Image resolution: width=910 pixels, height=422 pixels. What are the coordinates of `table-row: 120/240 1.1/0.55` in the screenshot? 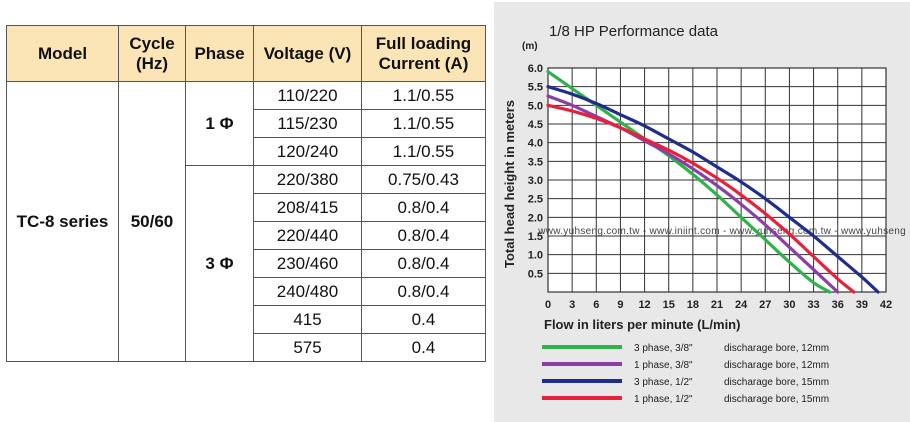 It's located at (246, 151).